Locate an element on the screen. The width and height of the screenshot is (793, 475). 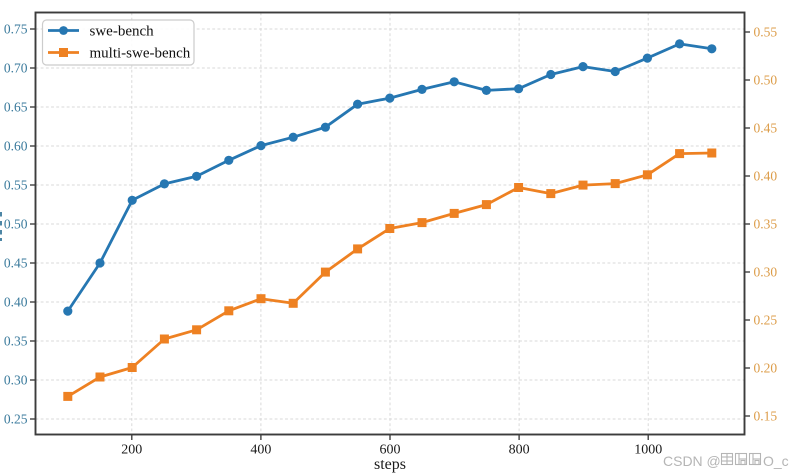
svg-text: O_c is located at coordinates (776, 461).